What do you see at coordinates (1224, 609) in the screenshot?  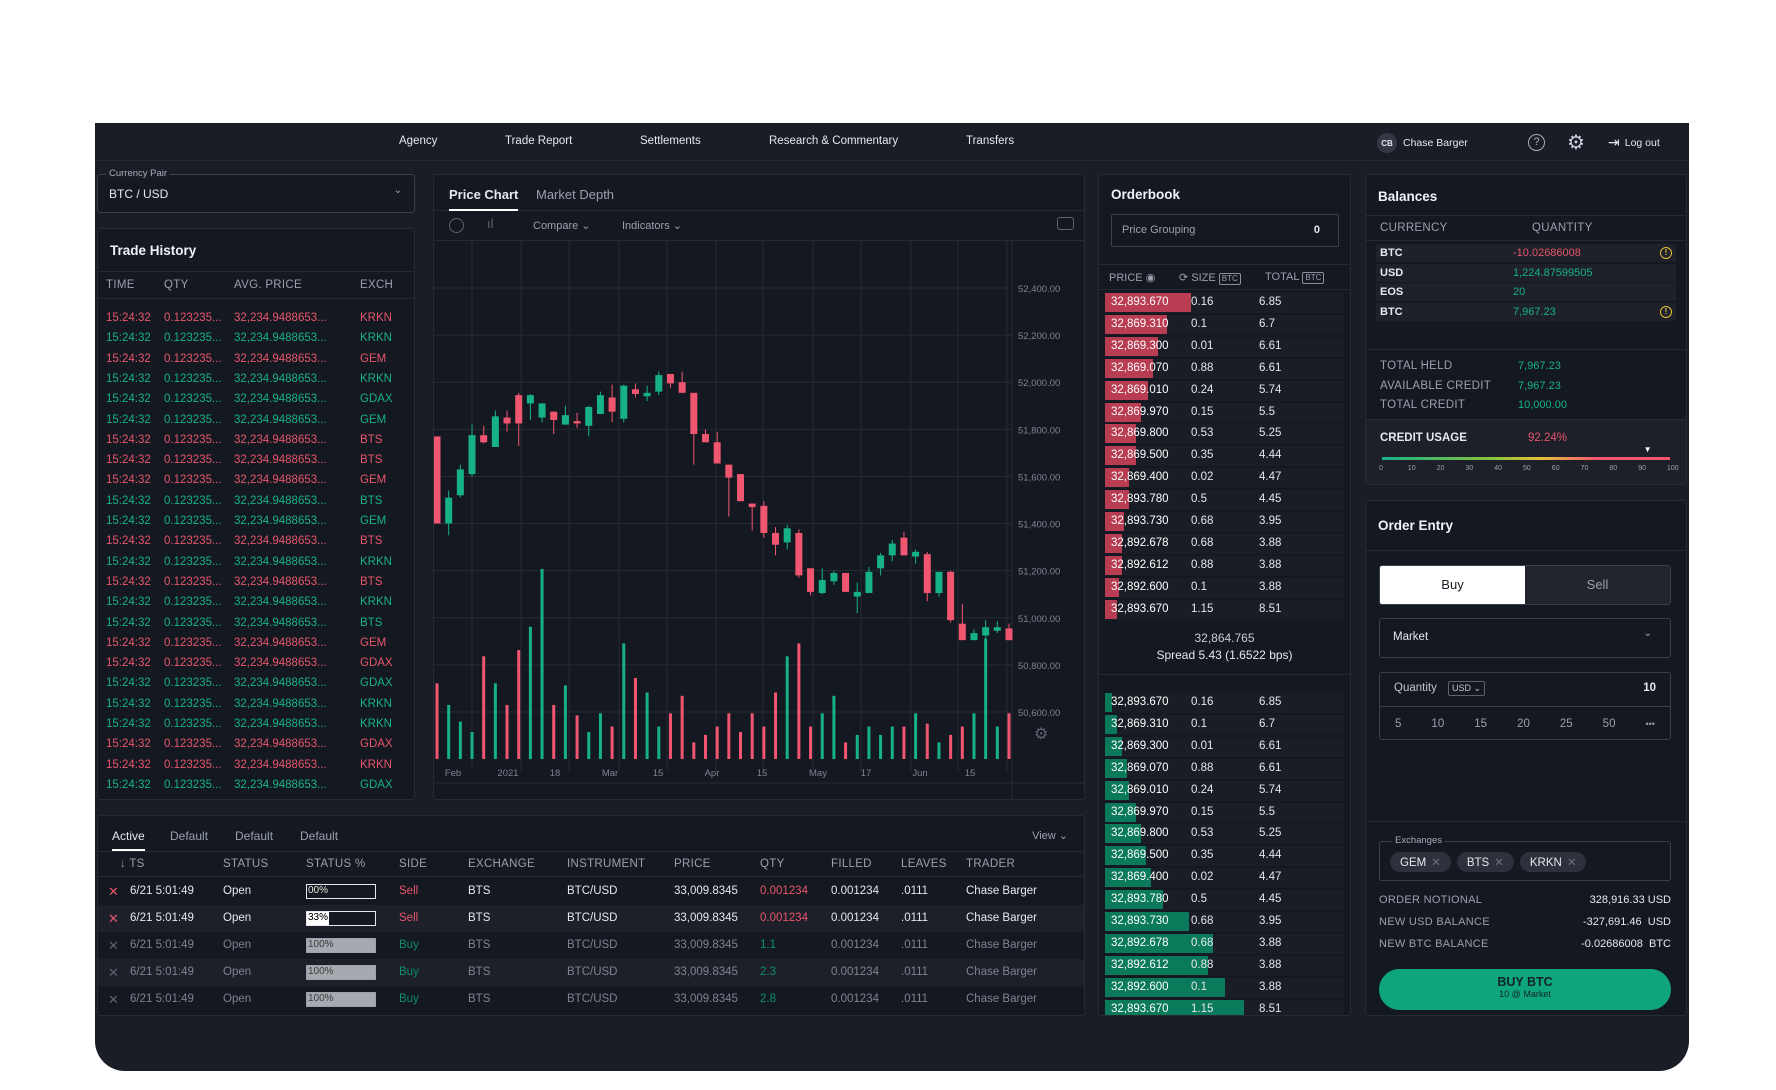 I see `ask-row: 32,893.670 1.15 8.51` at bounding box center [1224, 609].